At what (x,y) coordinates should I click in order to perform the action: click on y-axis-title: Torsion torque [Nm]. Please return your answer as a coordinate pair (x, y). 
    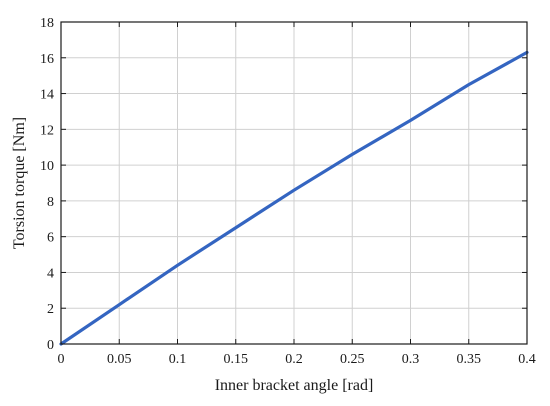
    Looking at the image, I should click on (19, 183).